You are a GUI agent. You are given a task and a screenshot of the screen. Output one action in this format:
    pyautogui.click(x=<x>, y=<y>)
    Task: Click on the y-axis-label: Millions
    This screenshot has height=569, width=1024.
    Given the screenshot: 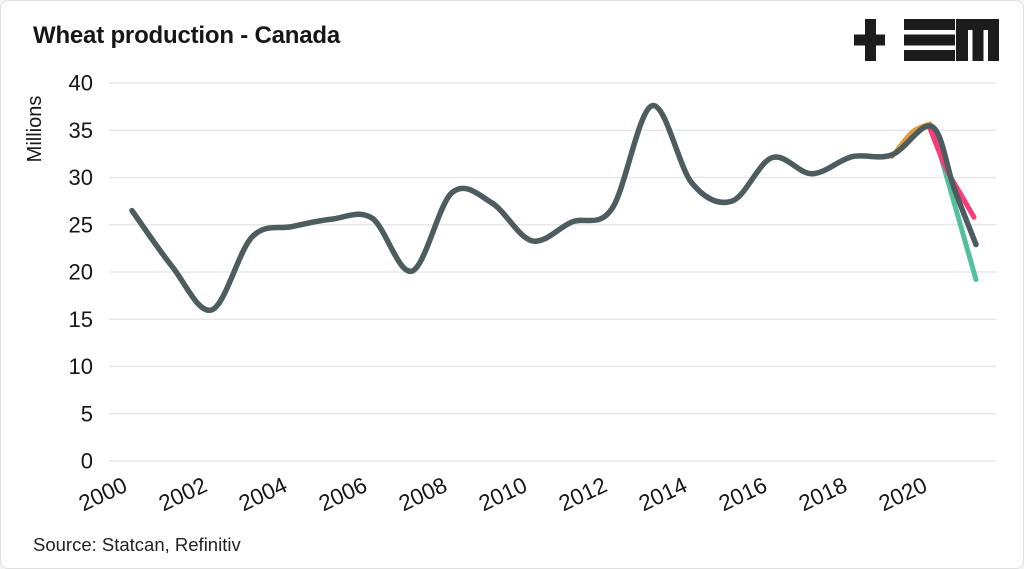 What is the action you would take?
    pyautogui.click(x=35, y=129)
    